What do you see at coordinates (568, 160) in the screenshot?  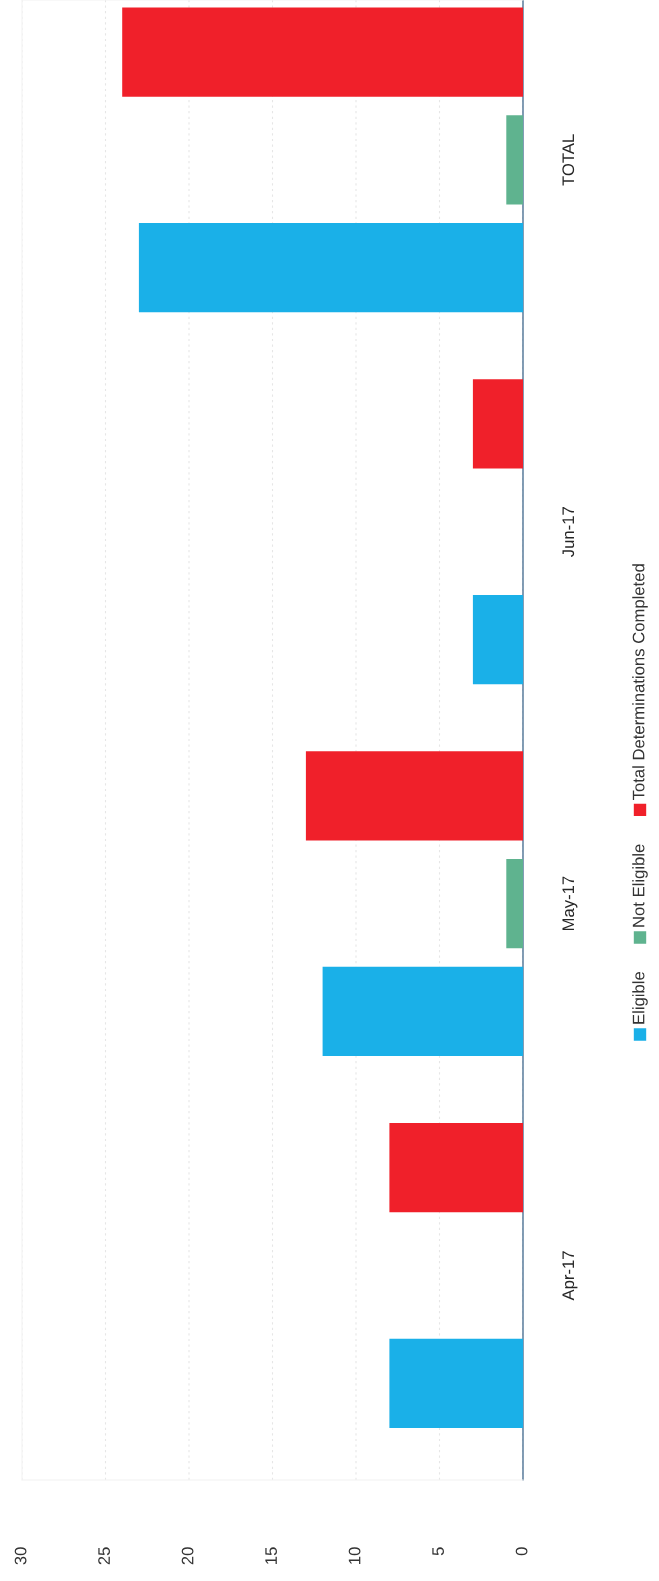 I see `y-tick-label: TOTAL` at bounding box center [568, 160].